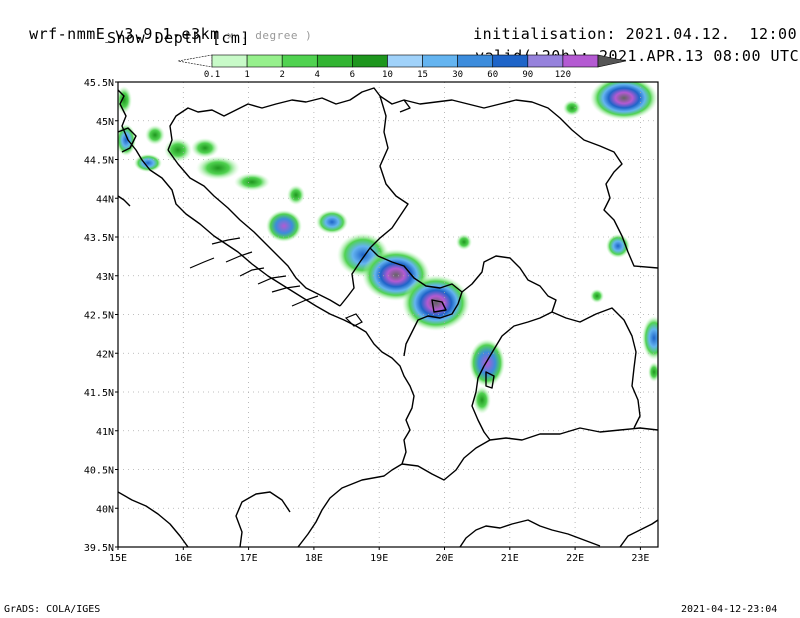 The width and height of the screenshot is (800, 618). Describe the element at coordinates (246, 75) in the screenshot. I see `colorbar-label: 1` at that location.